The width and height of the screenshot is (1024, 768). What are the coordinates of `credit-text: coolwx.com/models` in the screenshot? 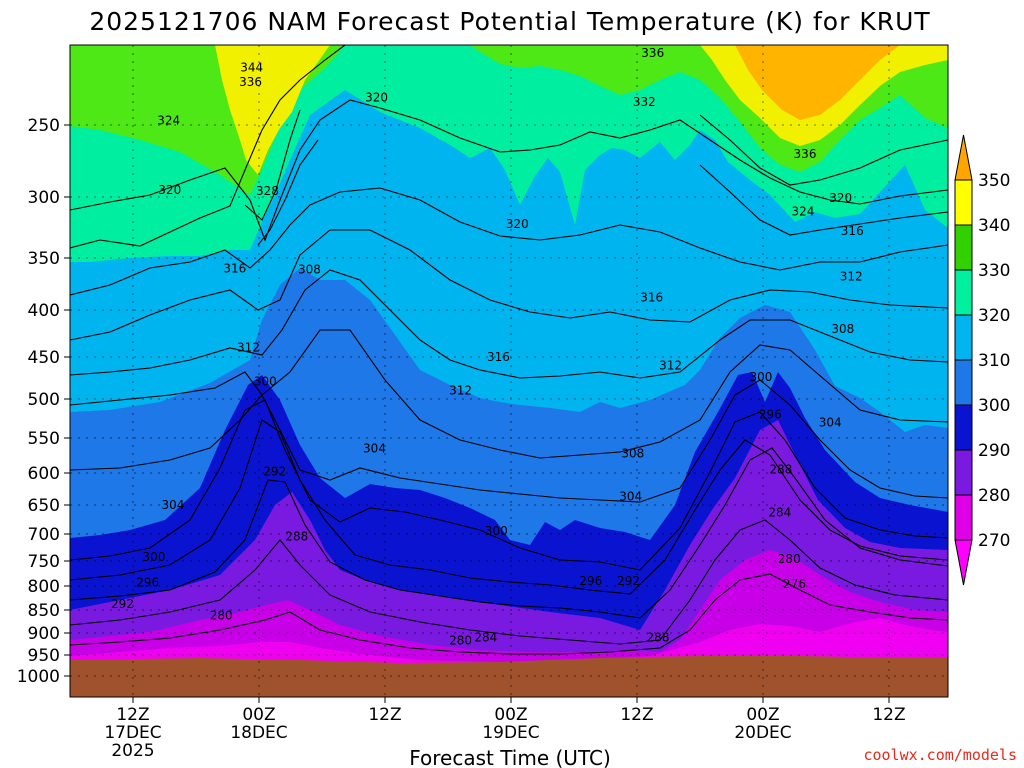 It's located at (940, 755).